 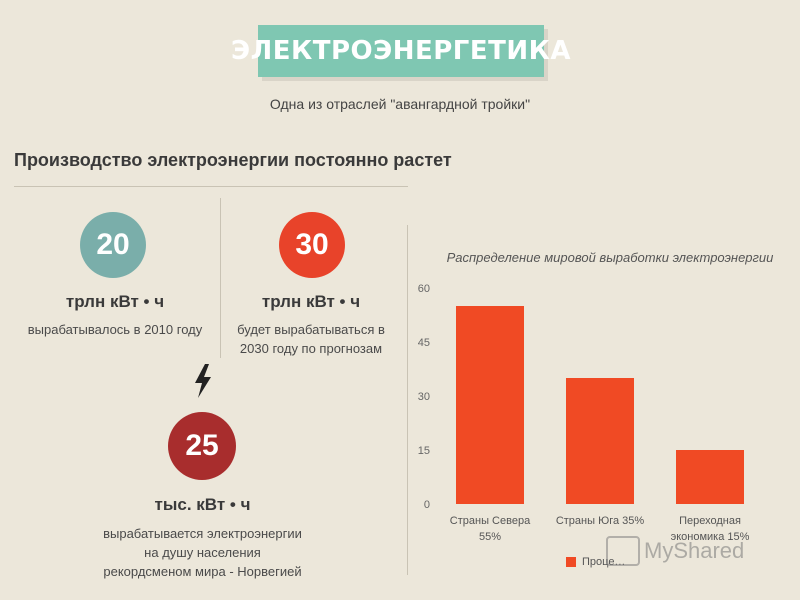 What do you see at coordinates (202, 533) in the screenshot?
I see `stat-desc-norway-line1: вырабатывается электроэнергии` at bounding box center [202, 533].